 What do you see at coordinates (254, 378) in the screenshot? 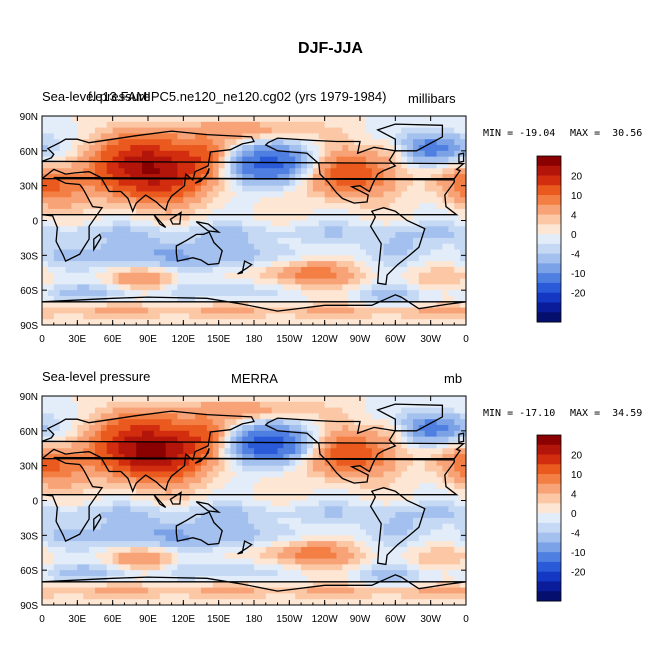
I see `panel2-case-label: MERRA` at bounding box center [254, 378].